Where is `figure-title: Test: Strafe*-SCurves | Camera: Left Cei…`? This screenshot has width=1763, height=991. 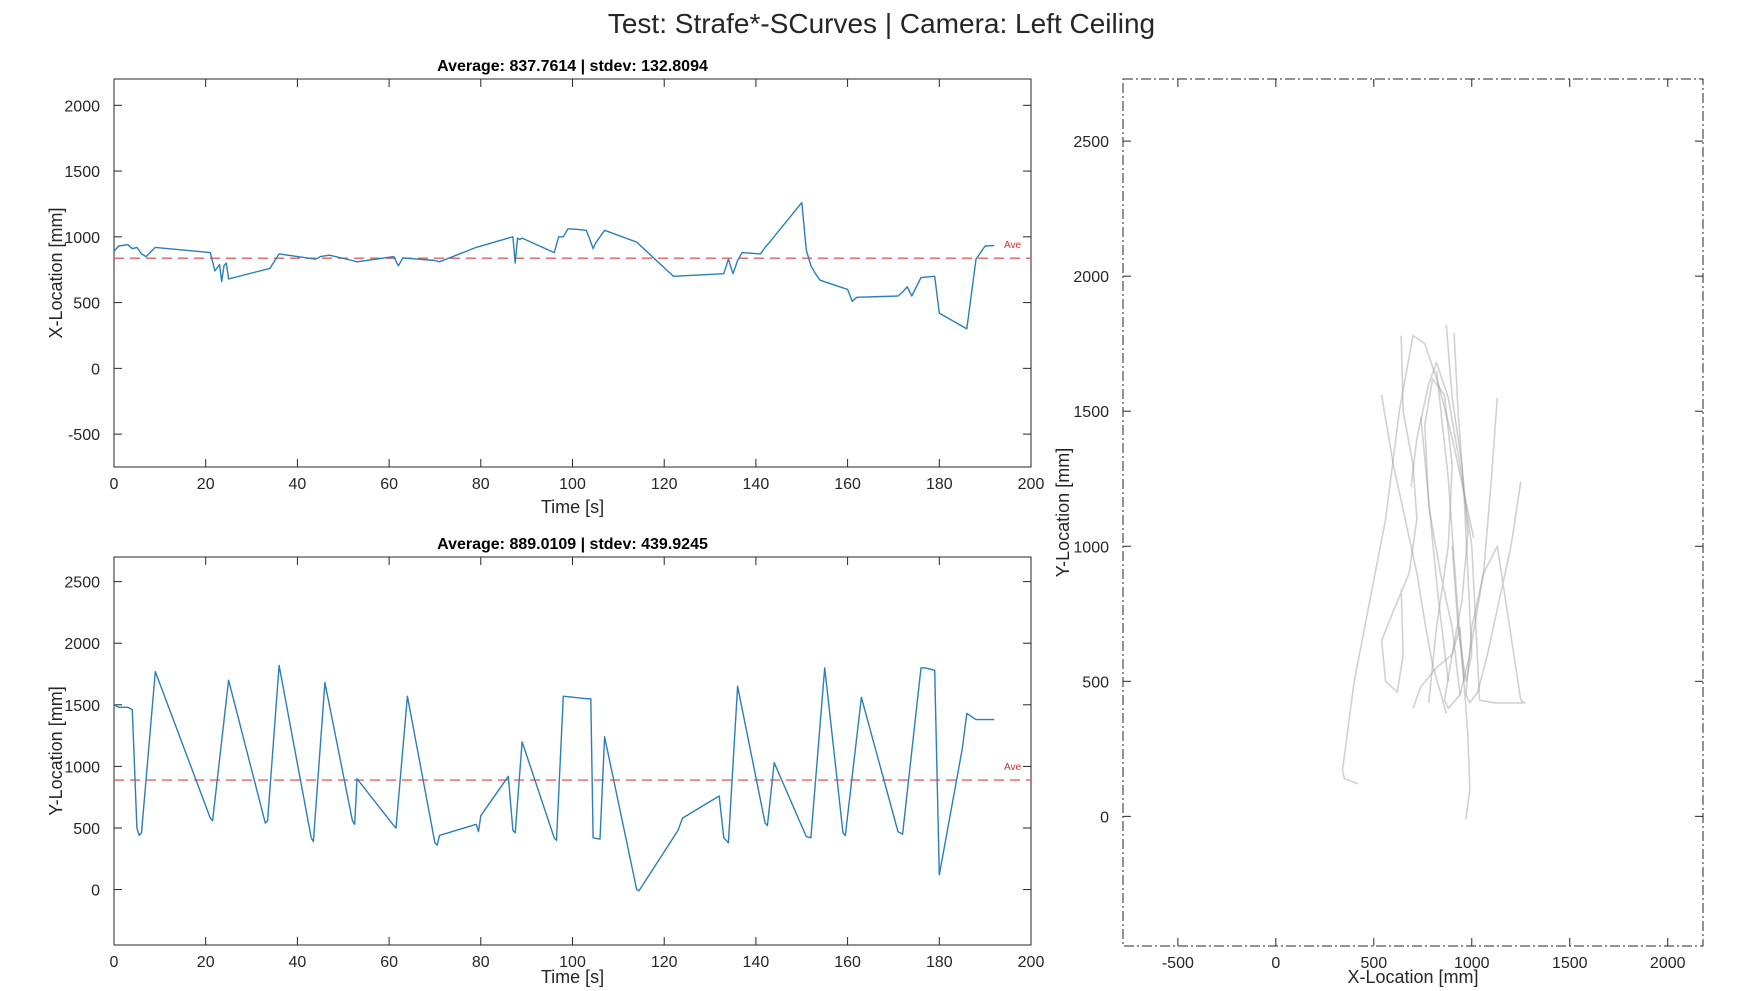
figure-title: Test: Strafe*-SCurves | Camera: Left Cei… is located at coordinates (881, 23).